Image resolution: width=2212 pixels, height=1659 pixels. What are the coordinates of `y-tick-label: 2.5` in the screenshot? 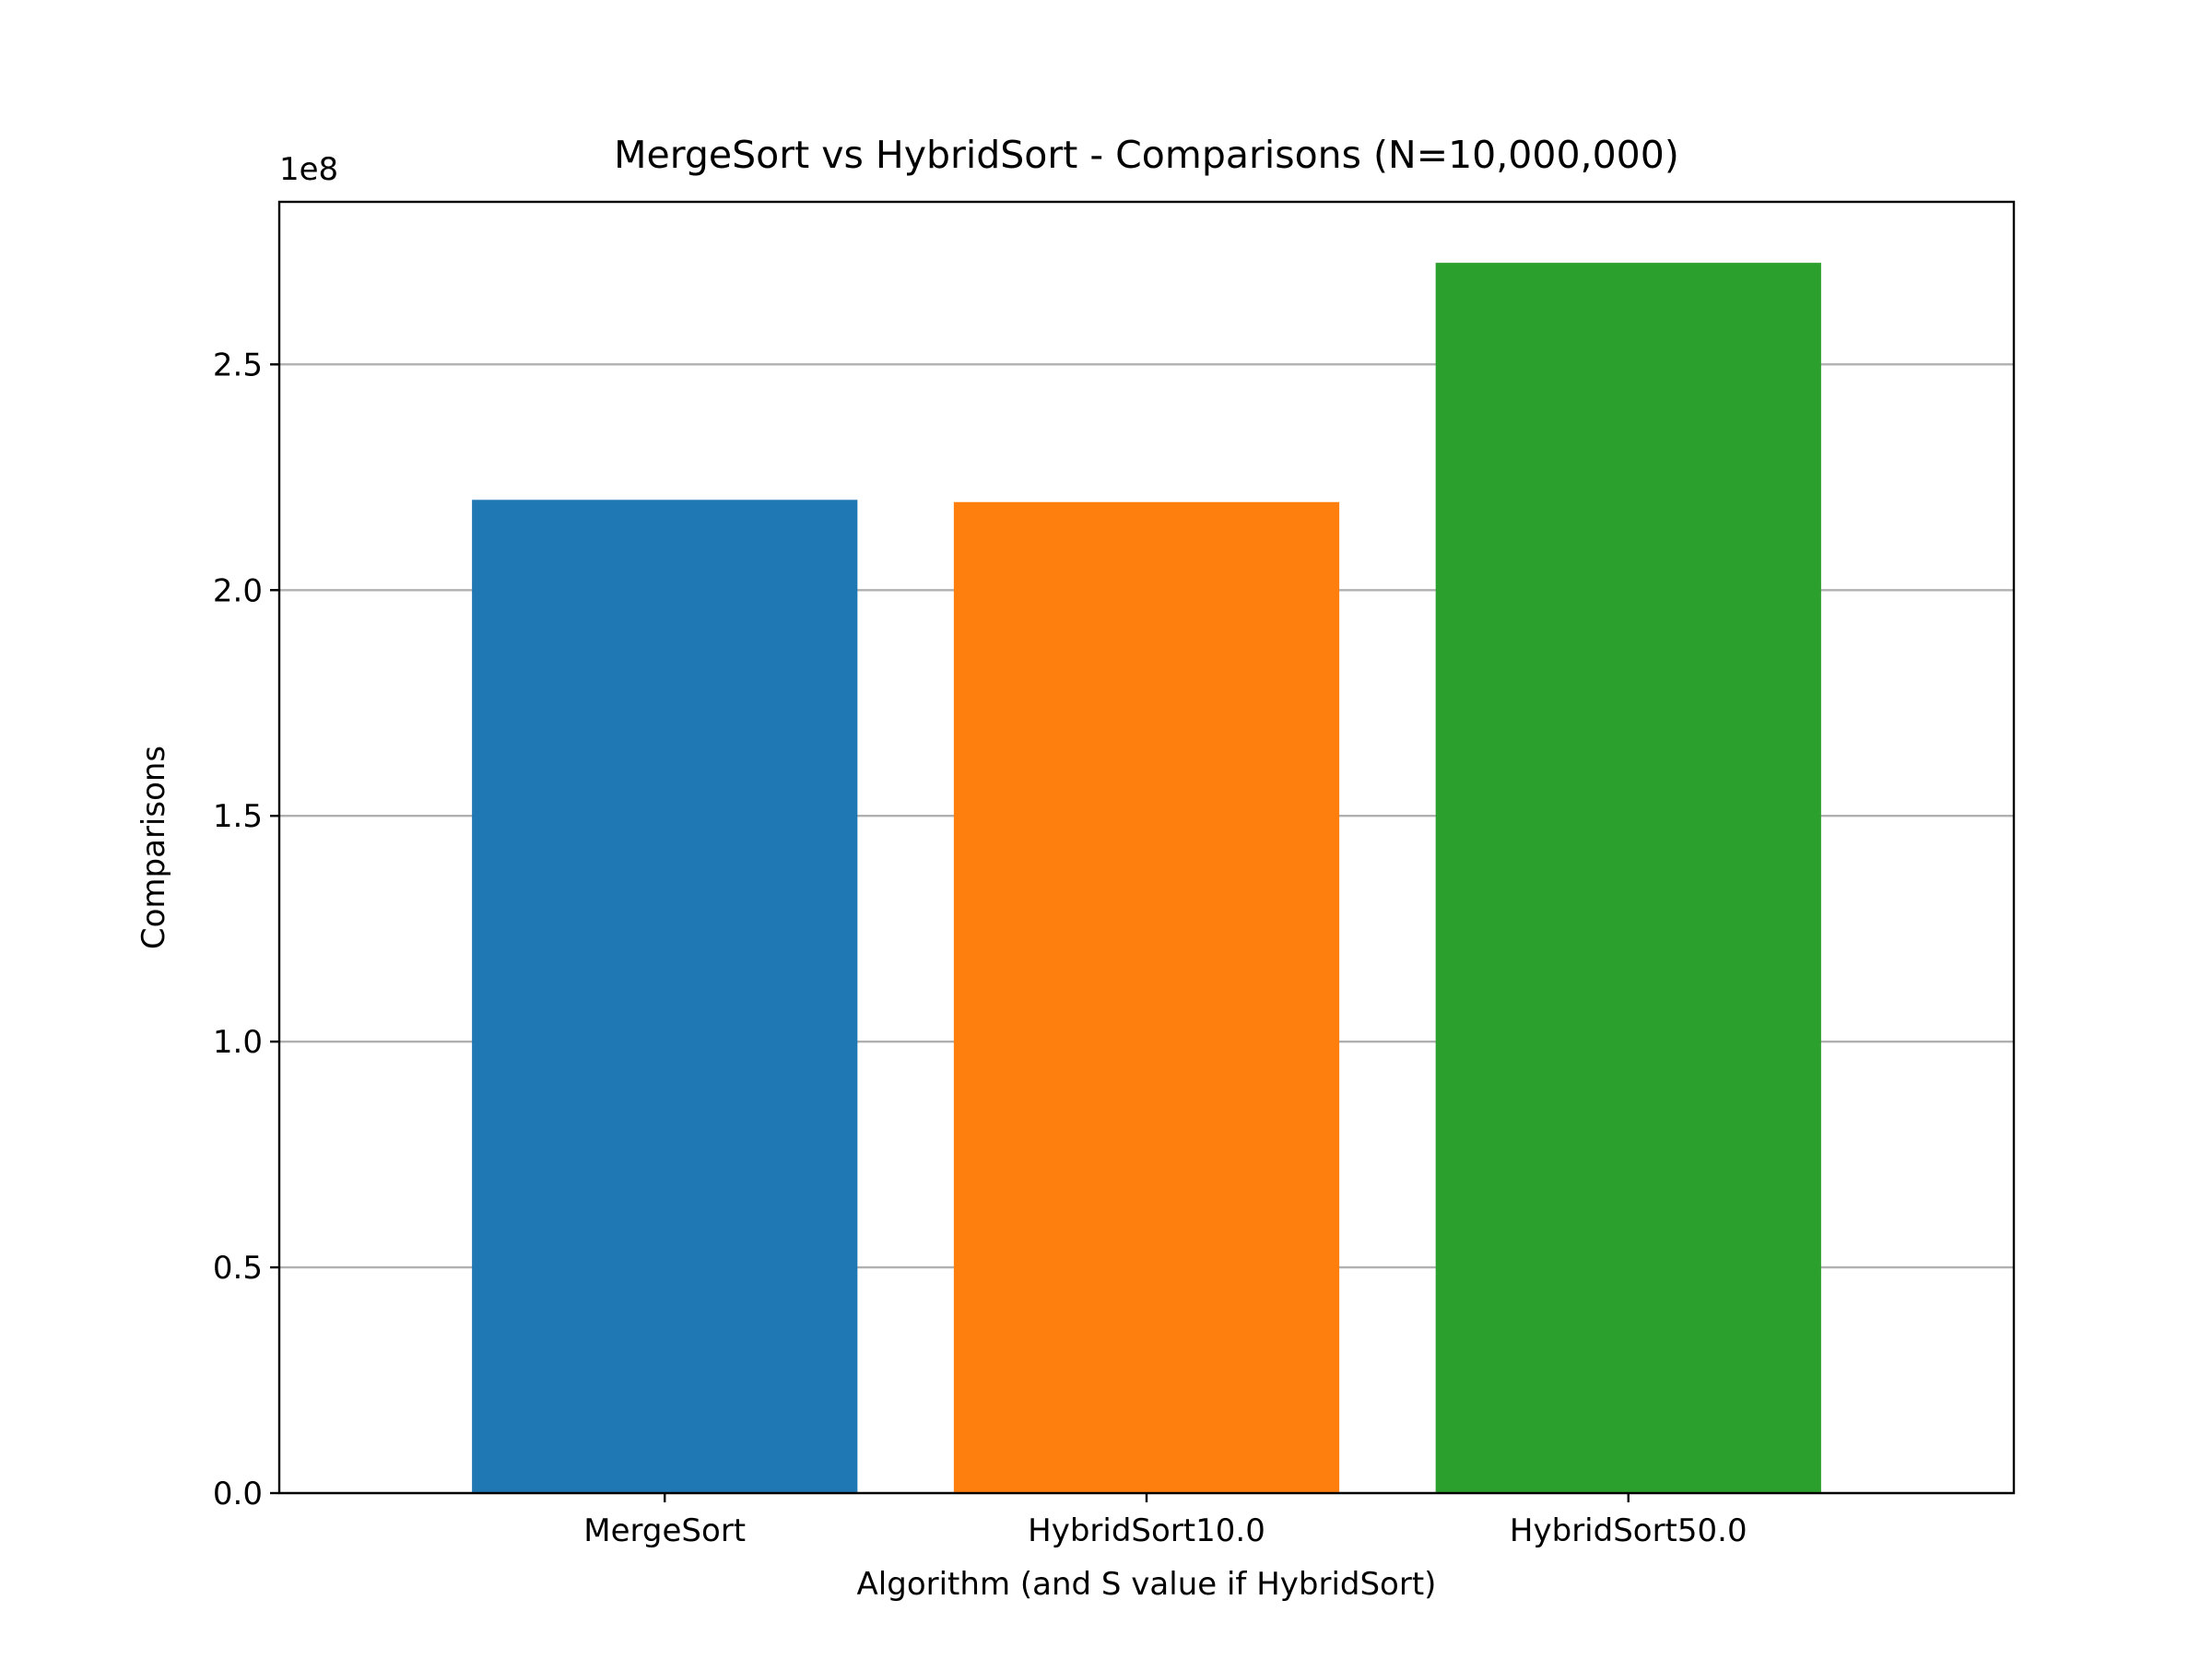 It's located at (238, 365).